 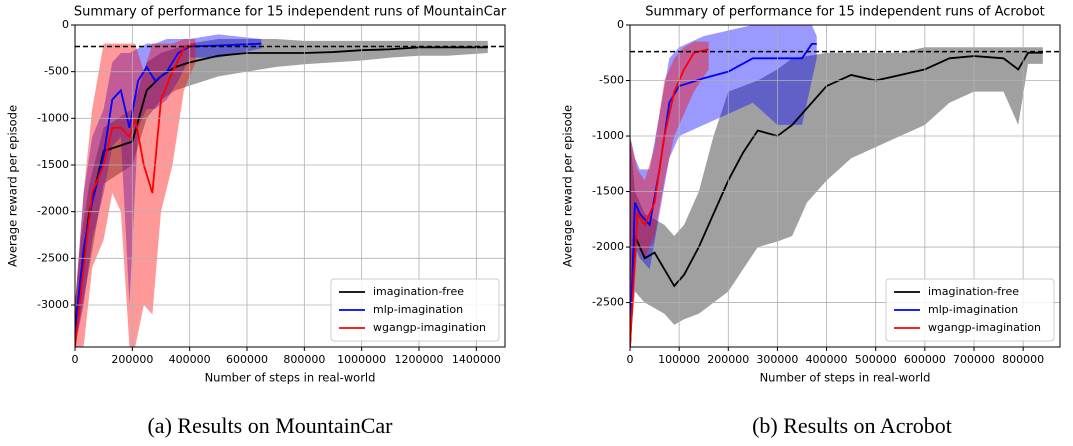 What do you see at coordinates (361, 359) in the screenshot?
I see `x-tick-label: 1000000` at bounding box center [361, 359].